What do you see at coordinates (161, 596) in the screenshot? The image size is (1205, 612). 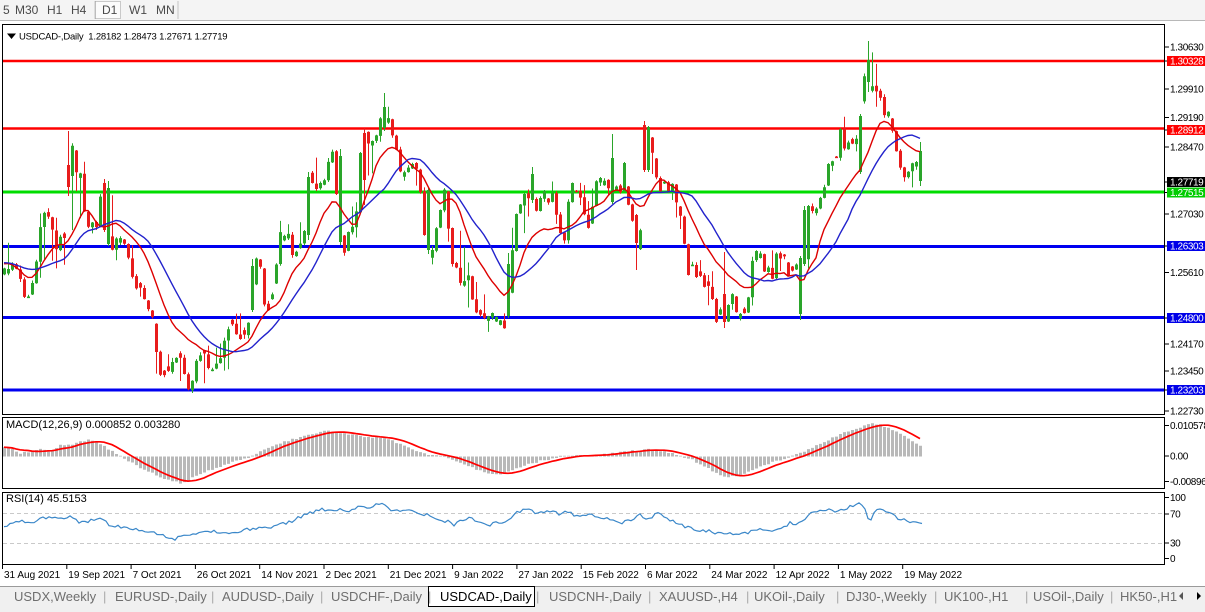 I see `svg-text: EURUSD-,Daily` at bounding box center [161, 596].